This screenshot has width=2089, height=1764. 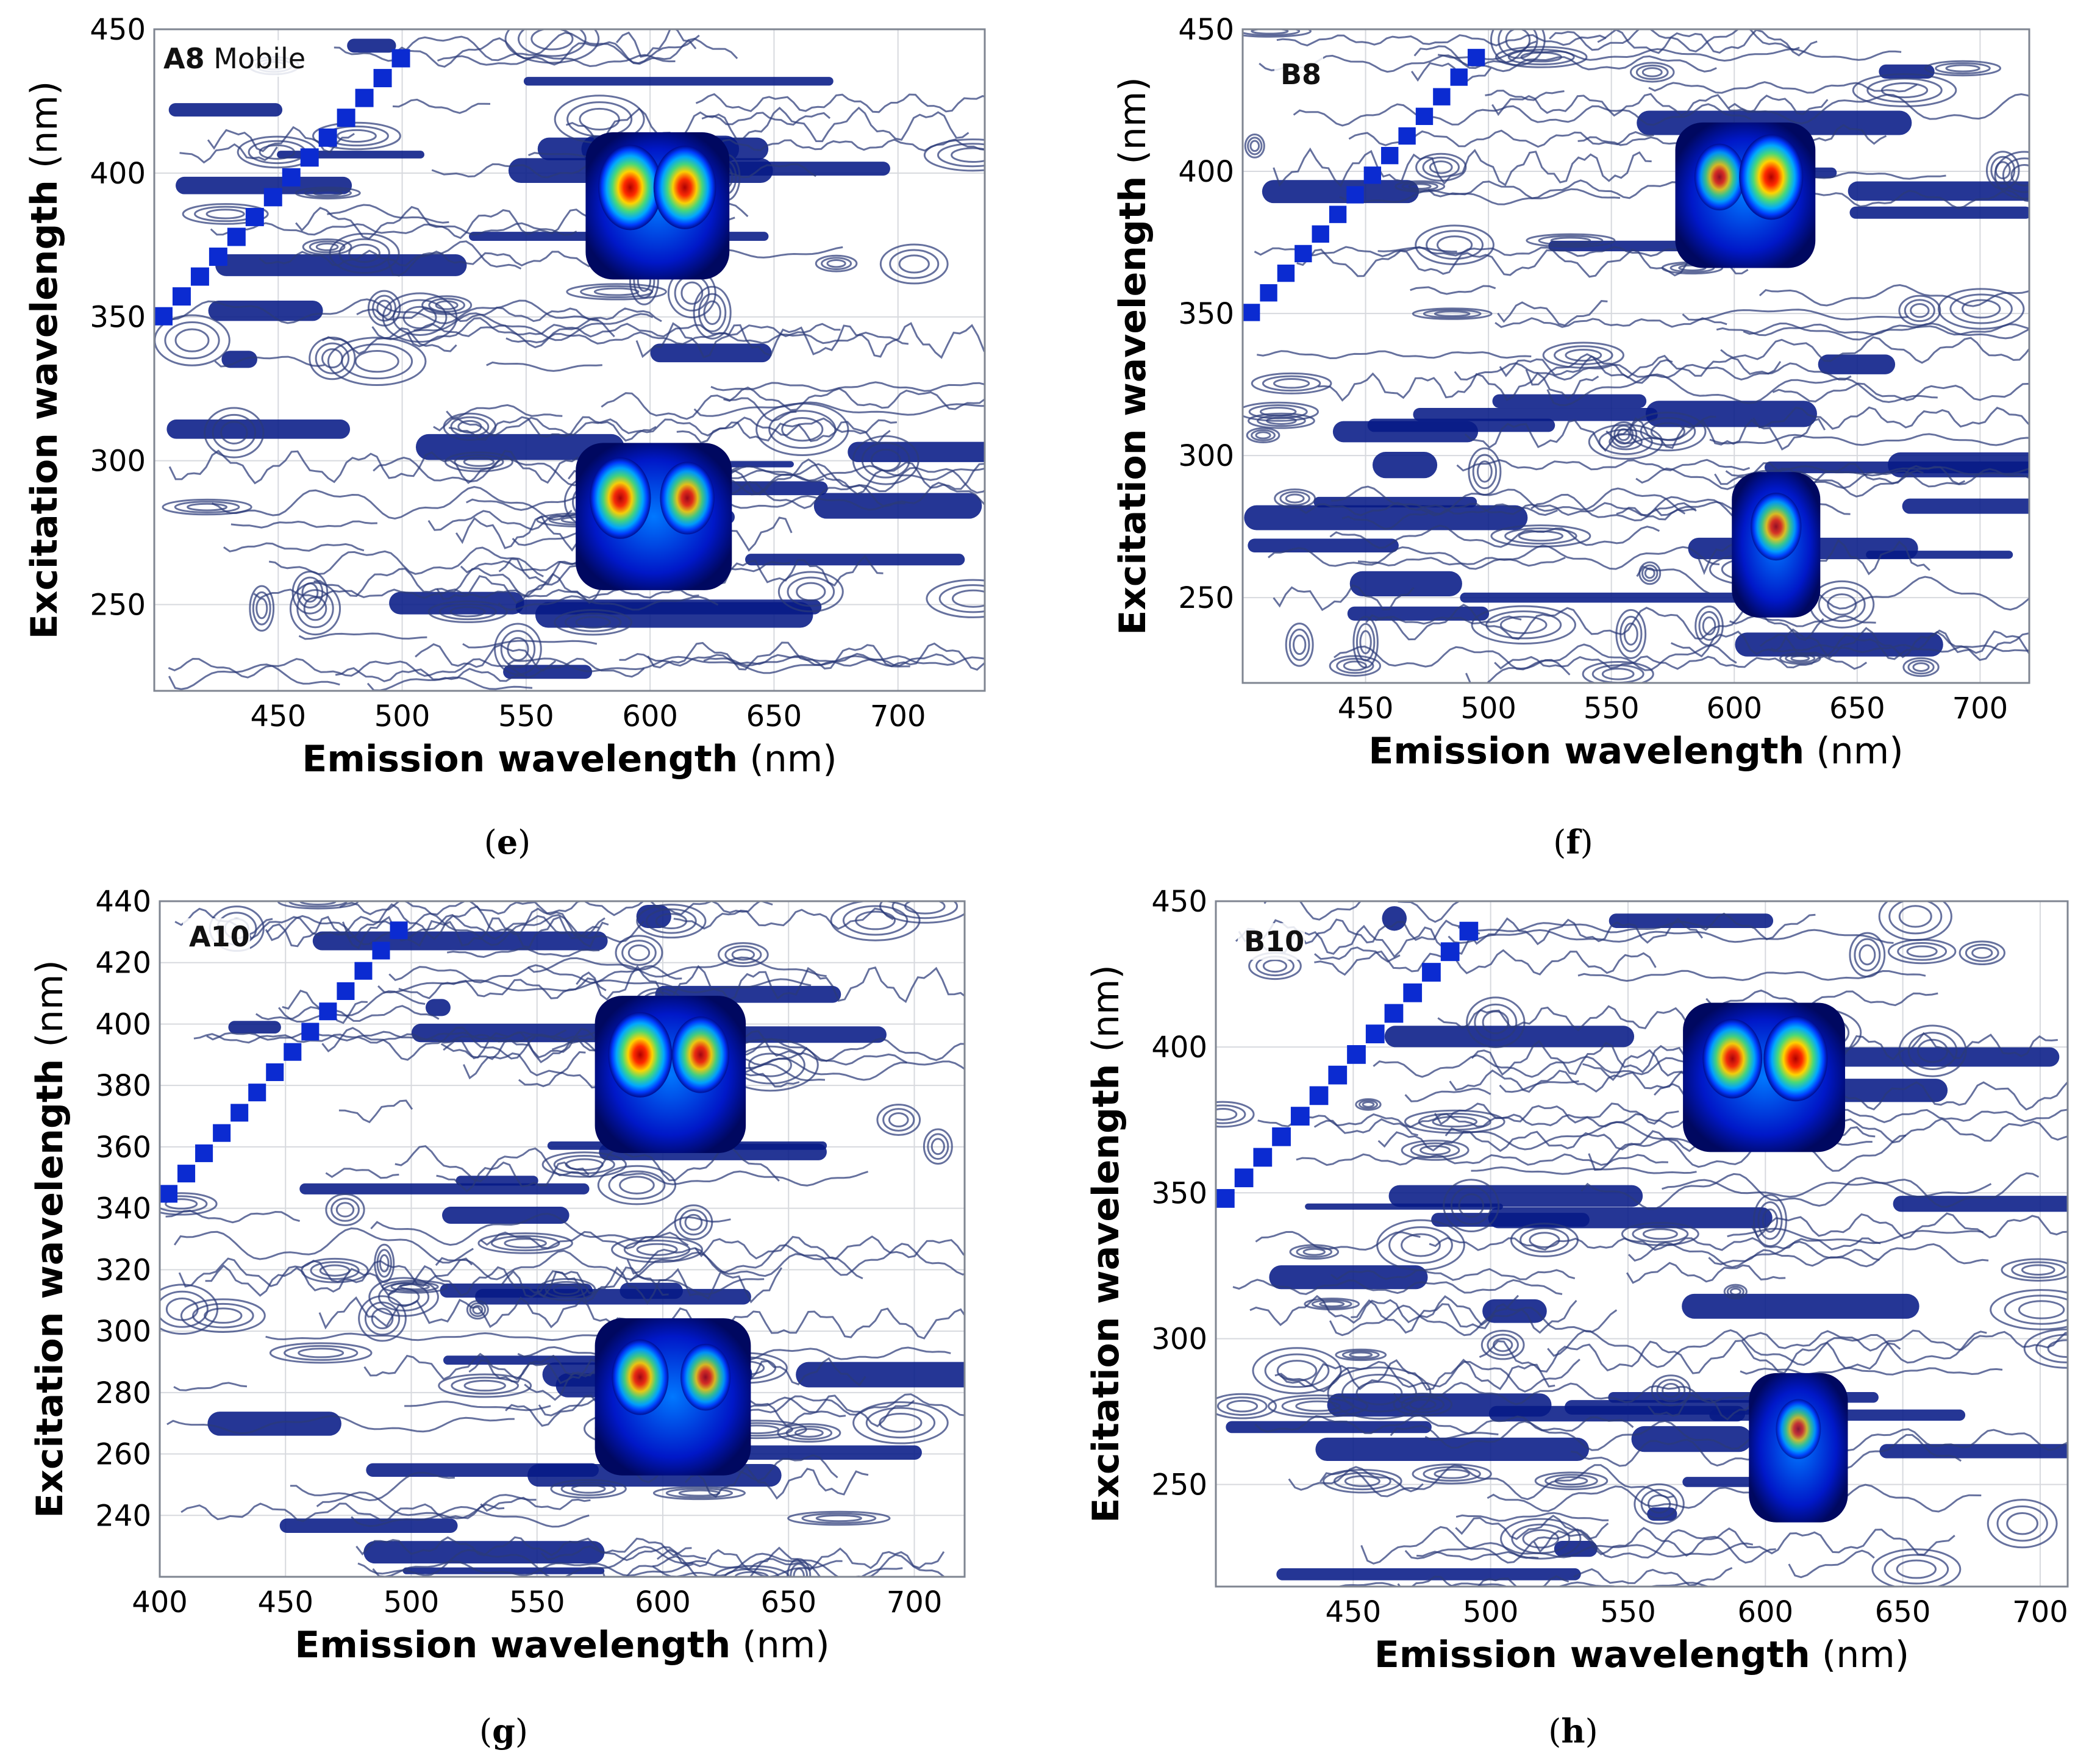 I want to click on panel-label: (g), so click(x=503, y=1731).